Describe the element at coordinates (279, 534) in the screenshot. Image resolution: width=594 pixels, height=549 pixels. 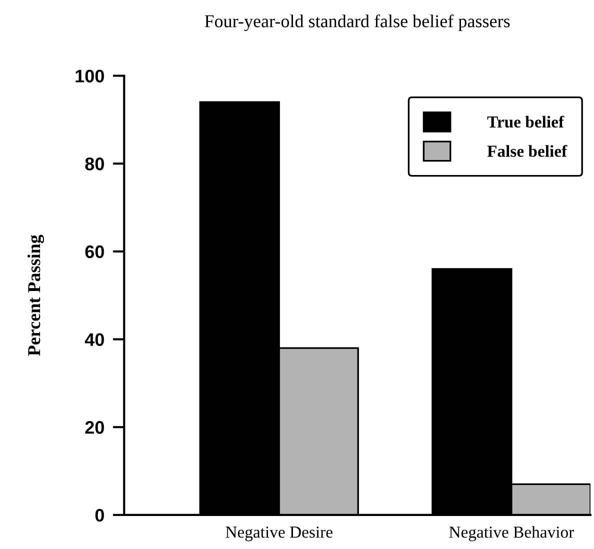
I see `x-tick-label: Negative Desire` at that location.